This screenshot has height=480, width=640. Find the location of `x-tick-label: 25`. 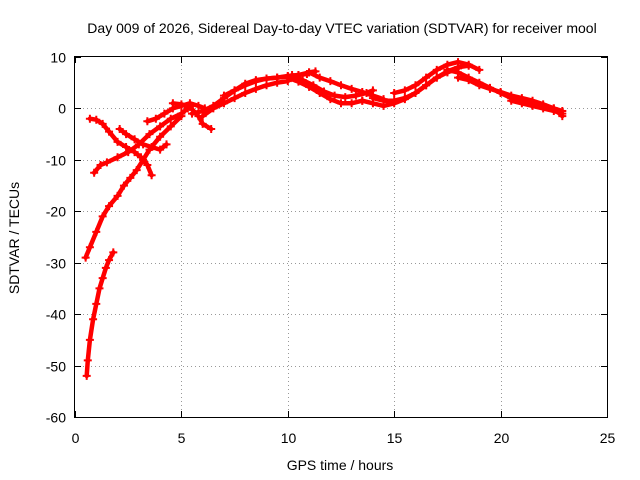

x-tick-label: 25 is located at coordinates (608, 438).